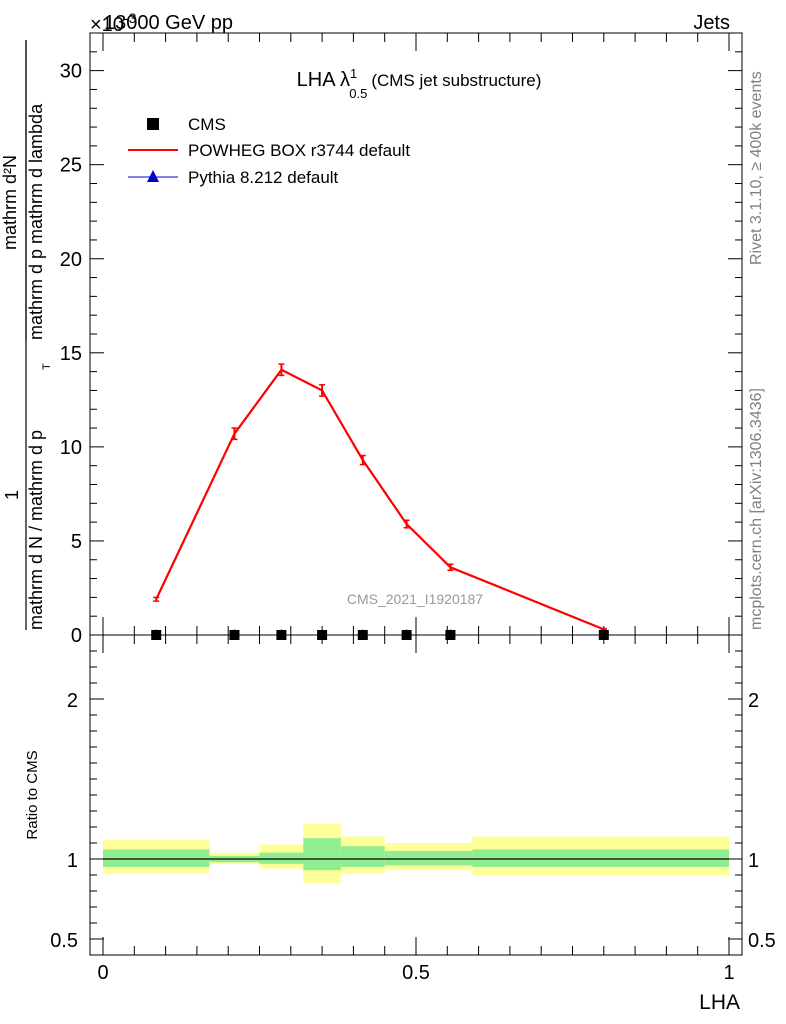  What do you see at coordinates (71, 354) in the screenshot?
I see `main-y-tick-label: 15` at bounding box center [71, 354].